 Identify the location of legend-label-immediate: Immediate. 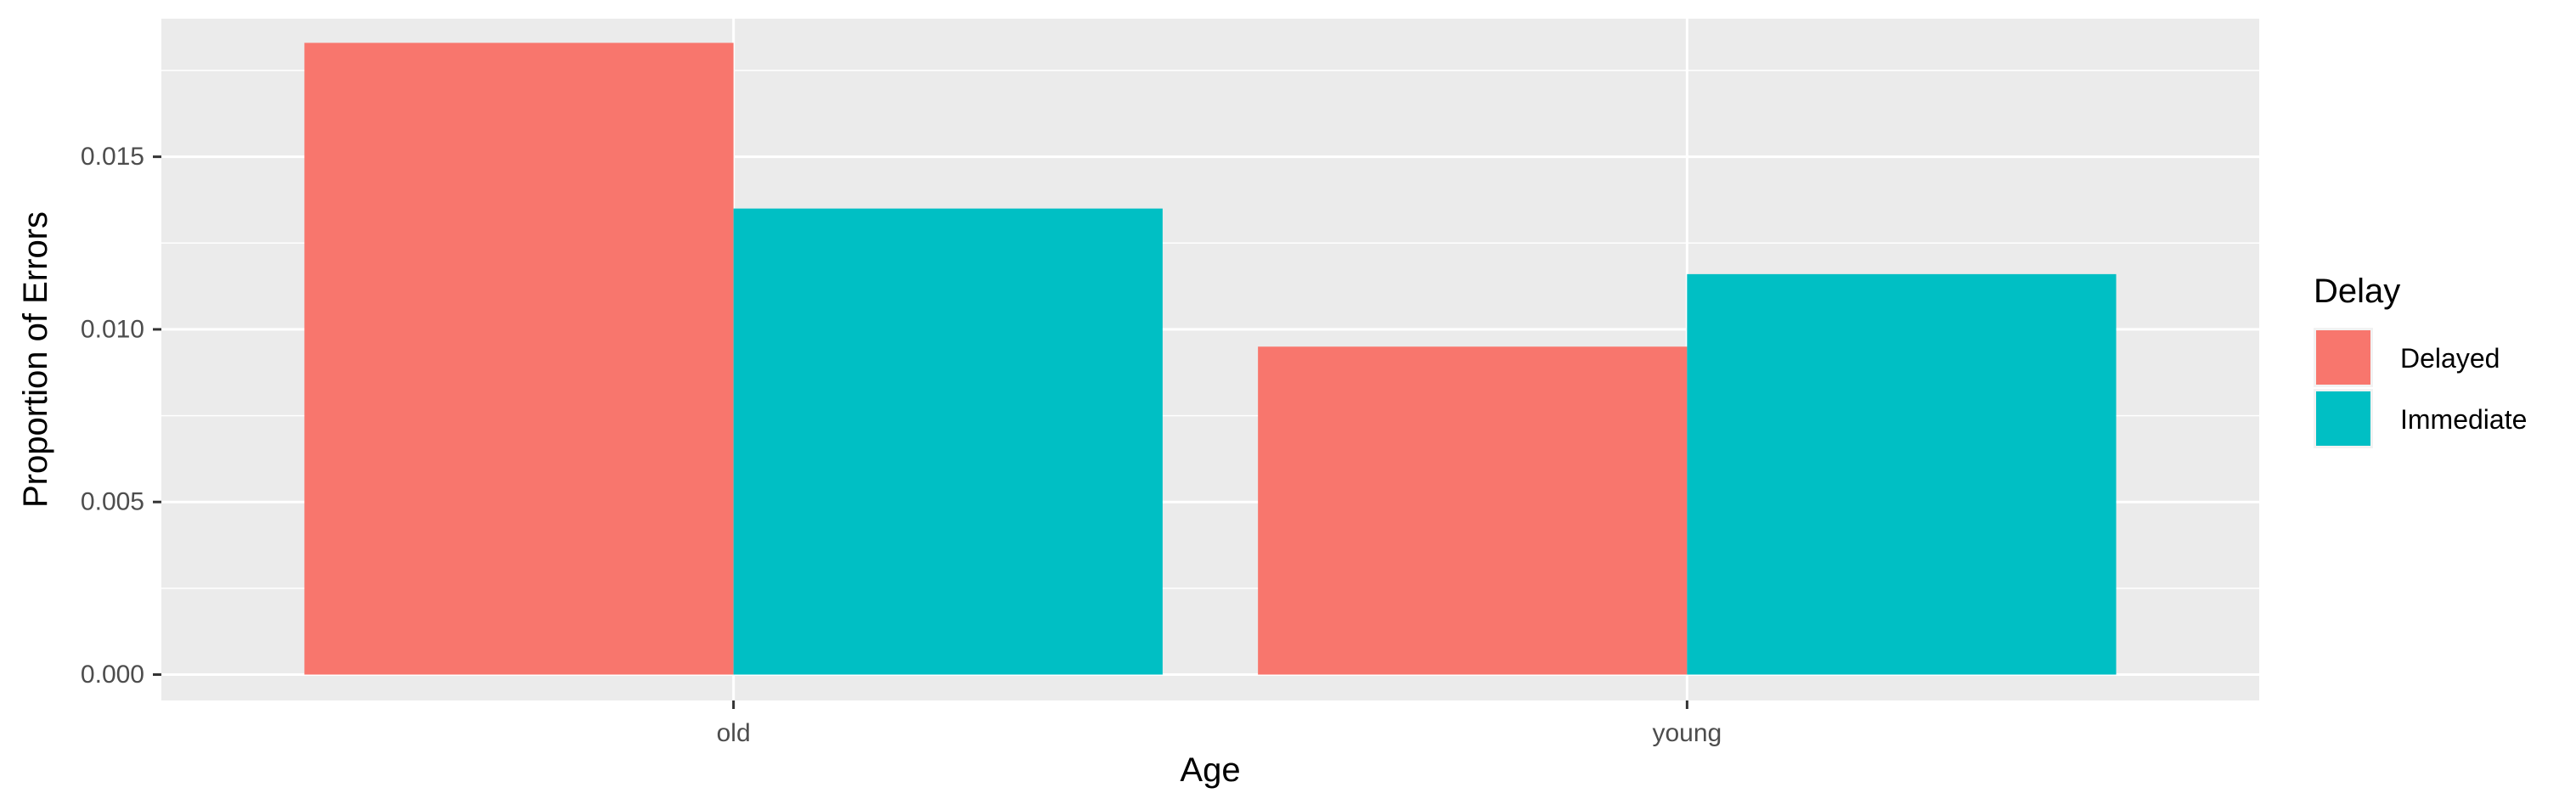
(2463, 419).